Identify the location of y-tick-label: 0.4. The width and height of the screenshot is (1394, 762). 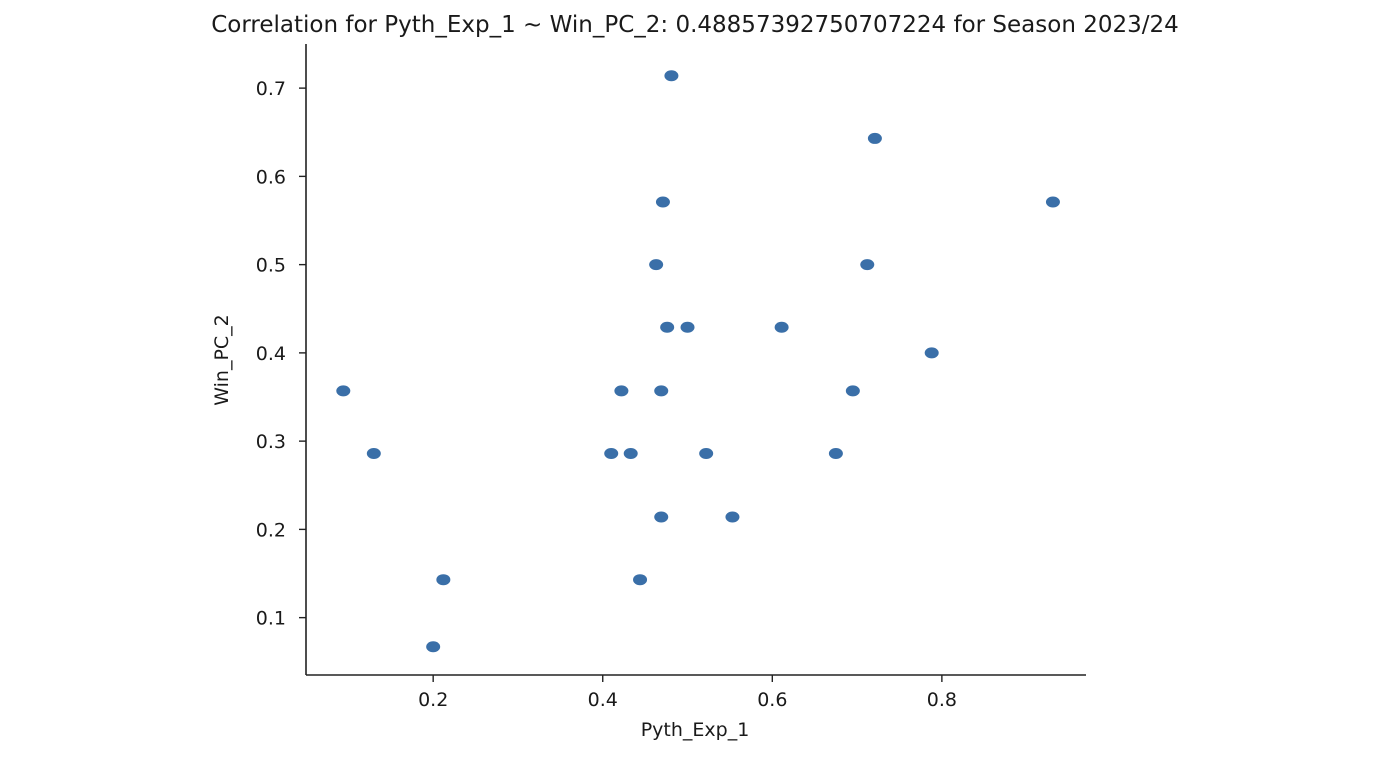
(271, 354).